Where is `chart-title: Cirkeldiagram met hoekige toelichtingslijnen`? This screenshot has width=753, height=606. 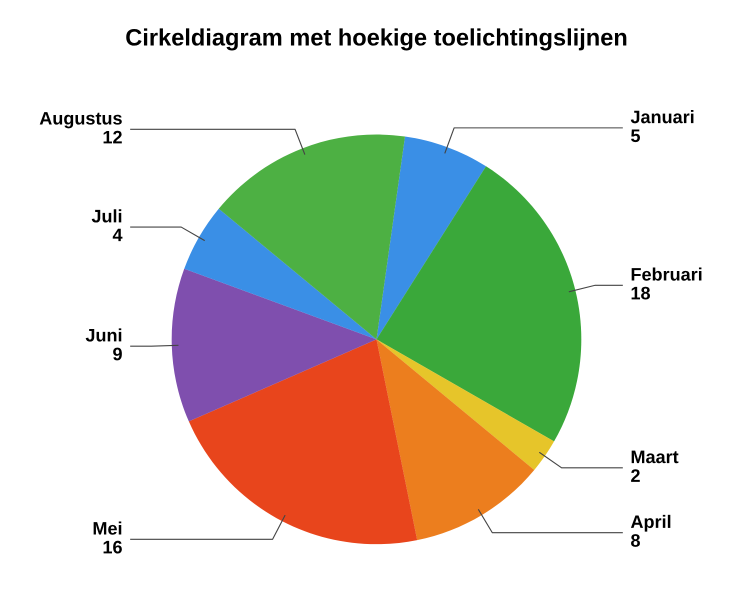
chart-title: Cirkeldiagram met hoekige toelichtingslijnen is located at coordinates (376, 39).